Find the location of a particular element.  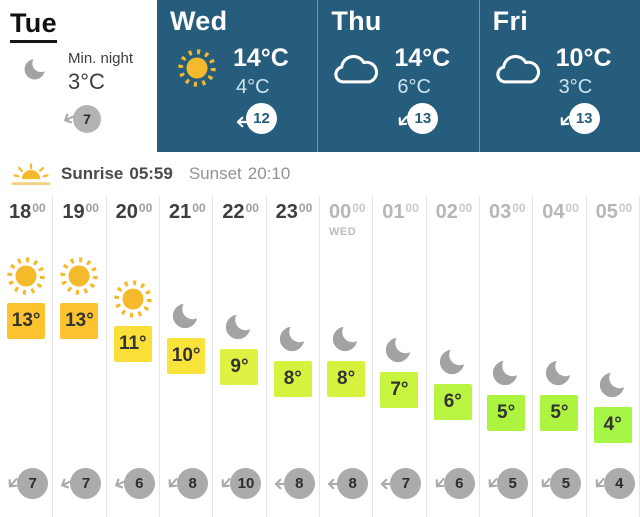

temperature-value: 13° is located at coordinates (26, 320).